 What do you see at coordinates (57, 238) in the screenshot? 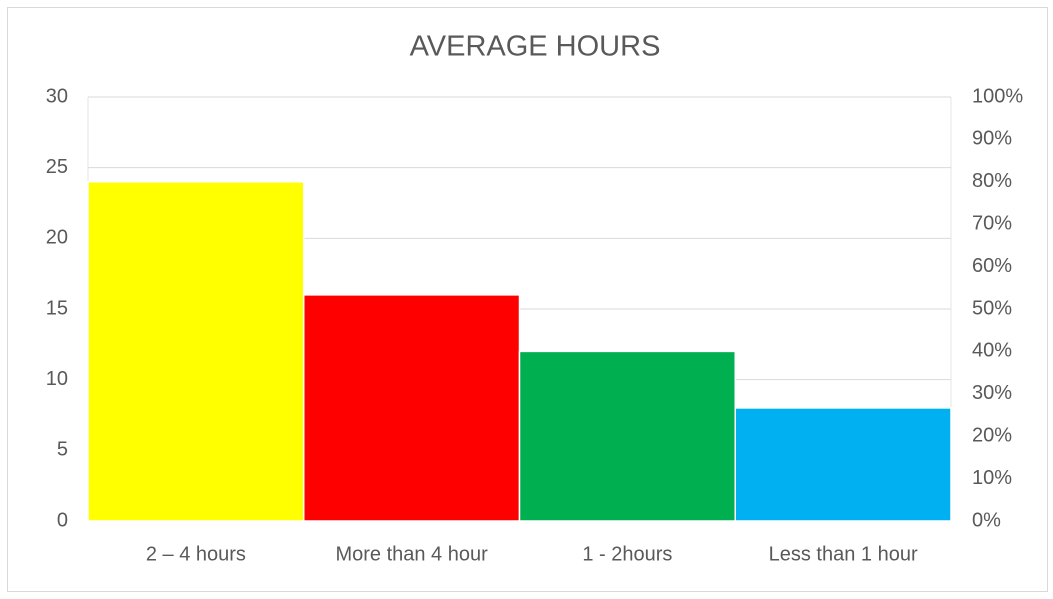
I see `y-tick-label: 20` at bounding box center [57, 238].